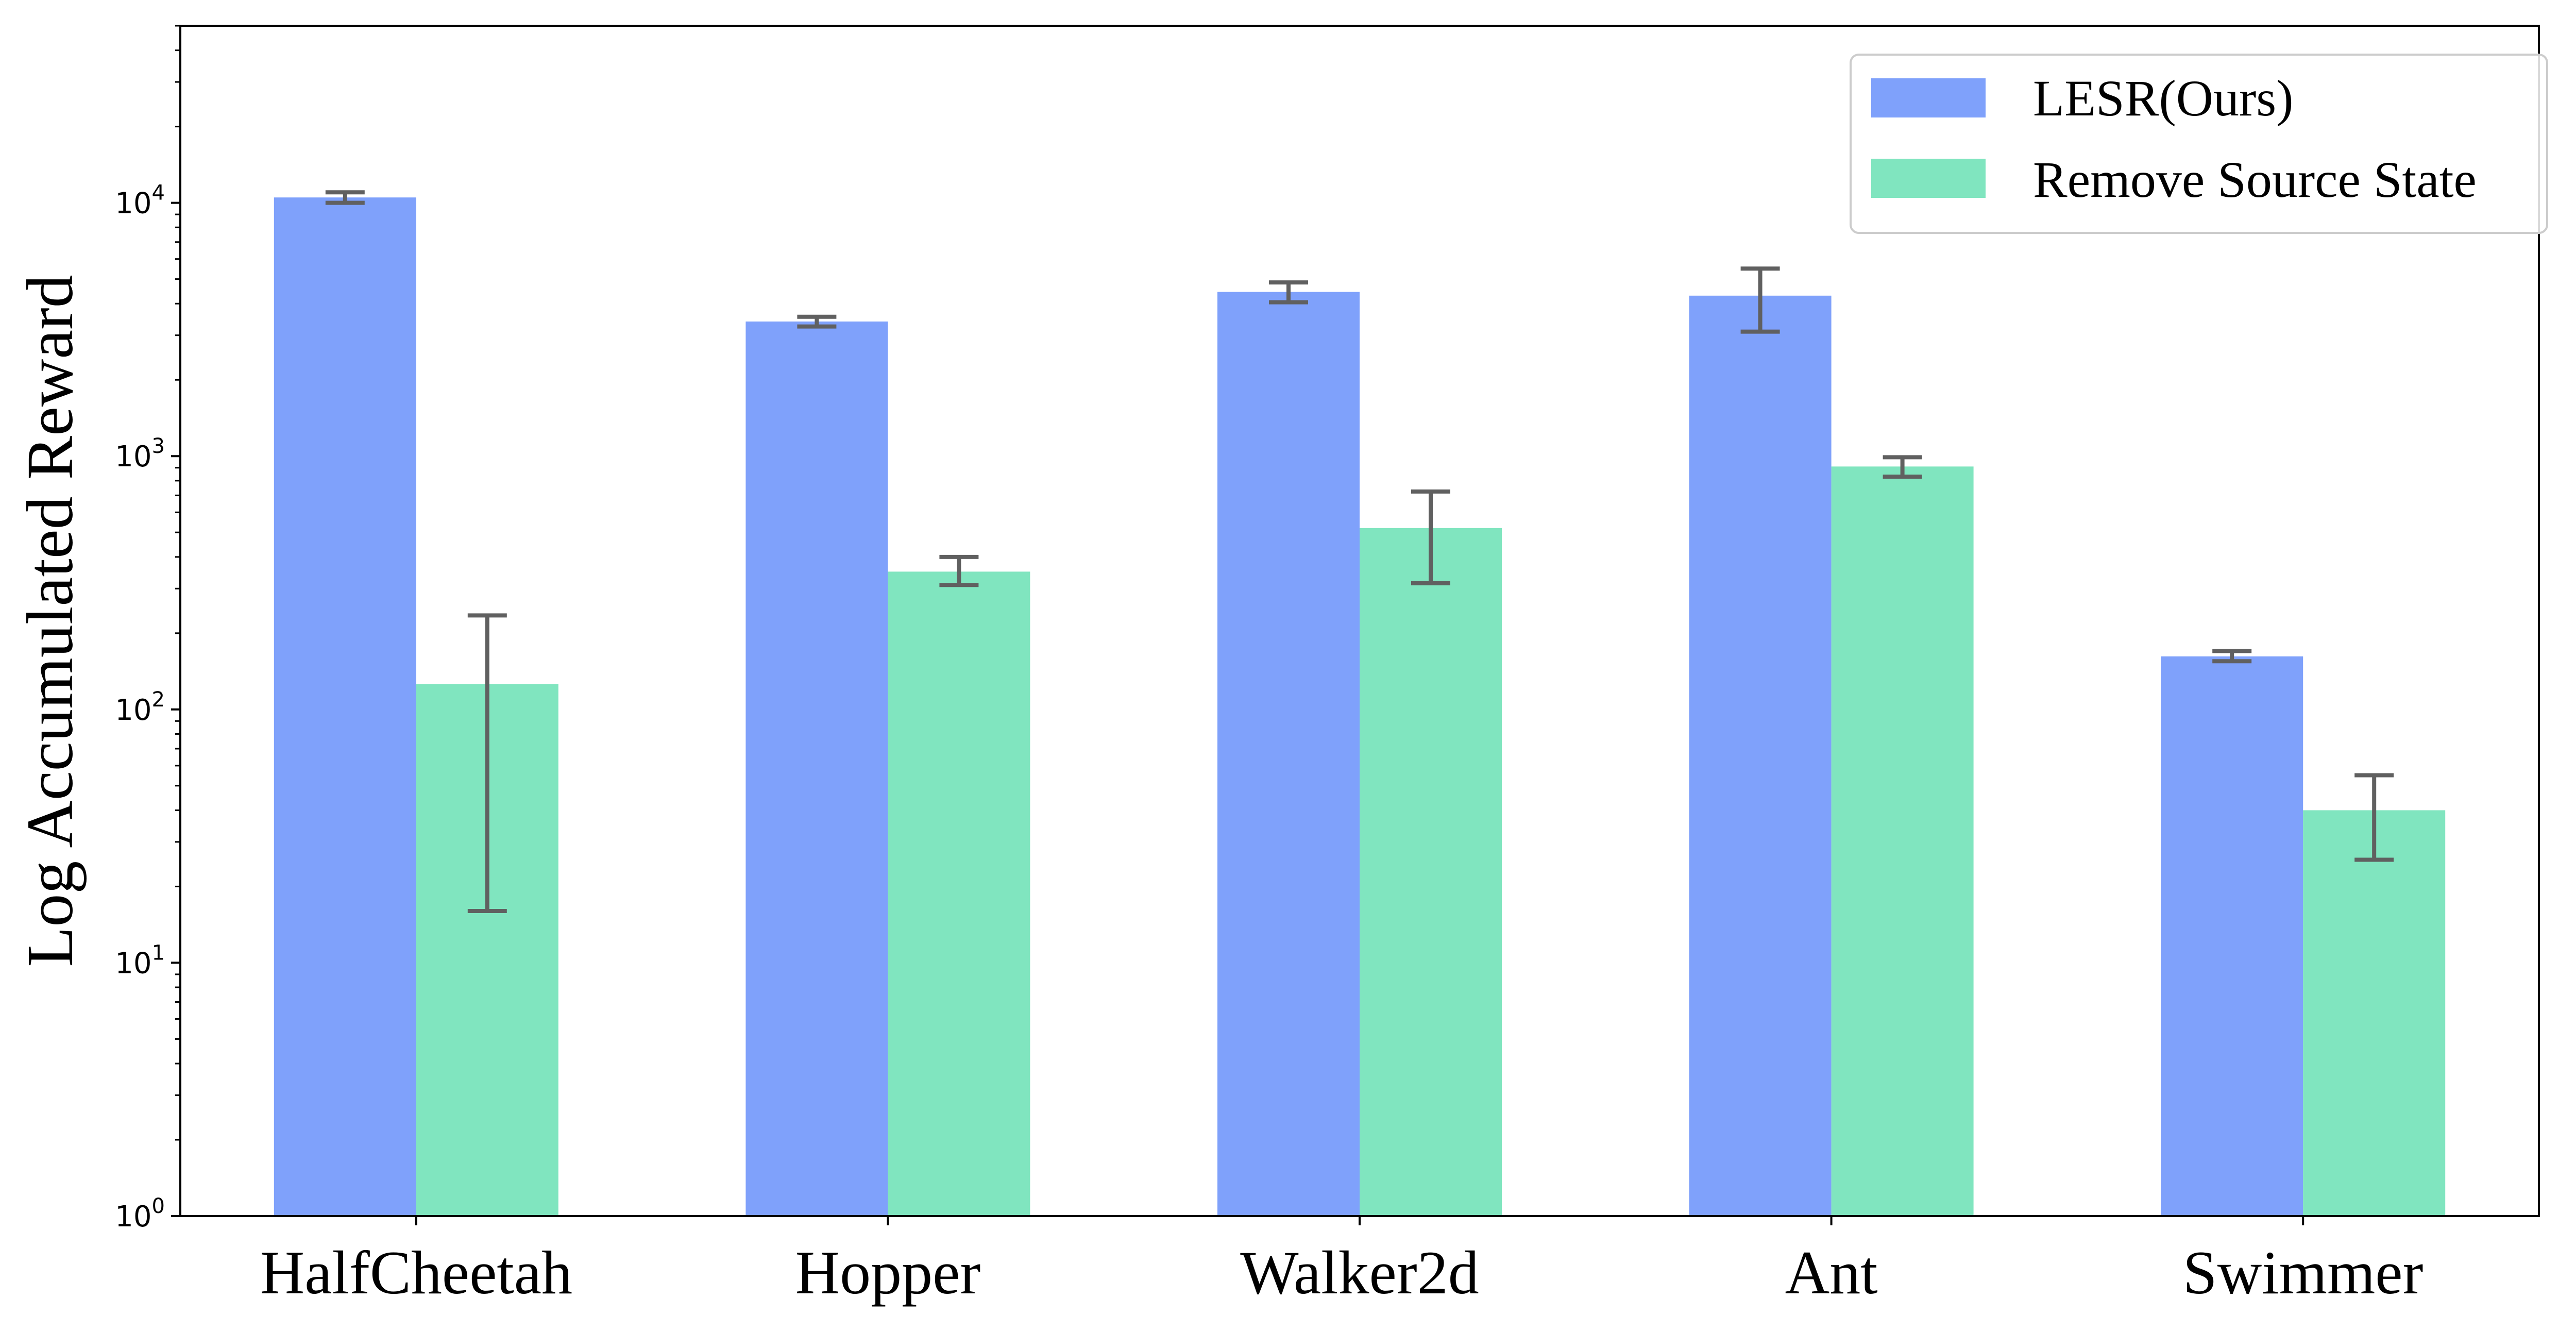 This screenshot has width=2576, height=1332. I want to click on bar-remove-source-state-walker2d, so click(1431, 872).